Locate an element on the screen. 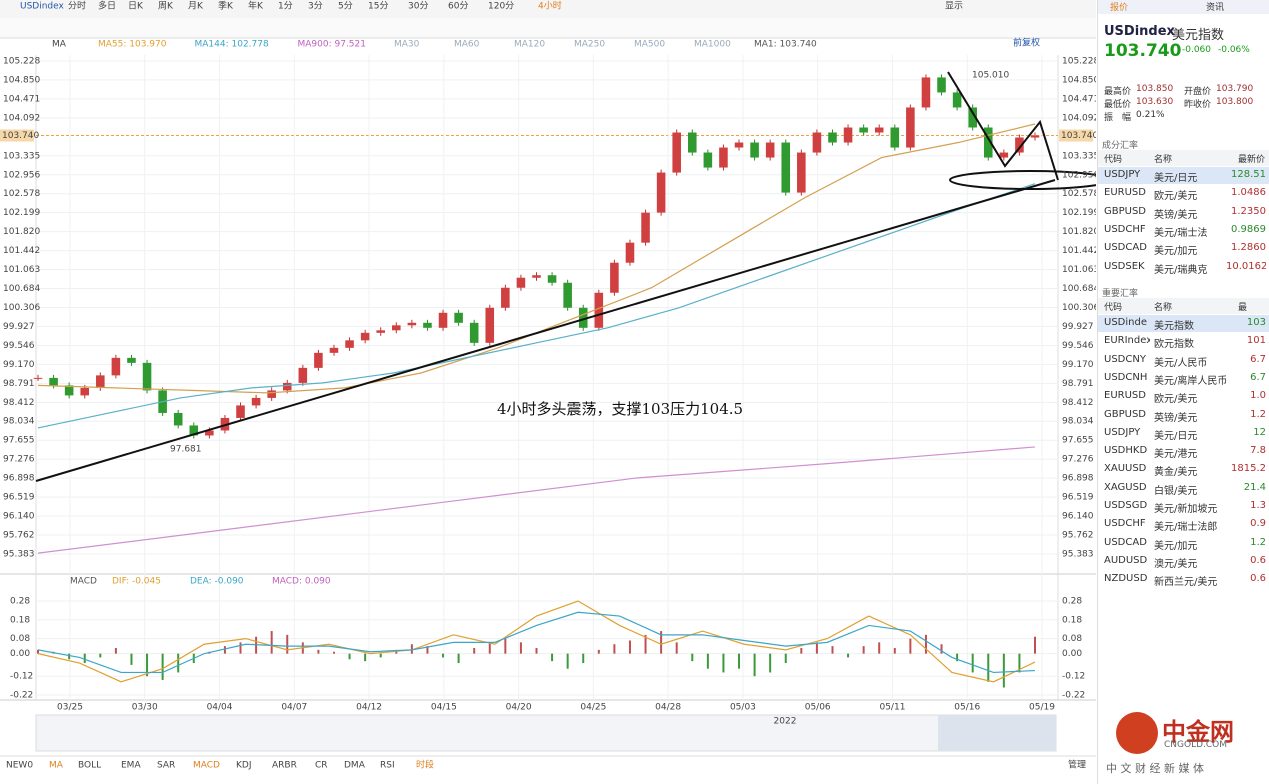  indicator-tab: RSI is located at coordinates (387, 766).